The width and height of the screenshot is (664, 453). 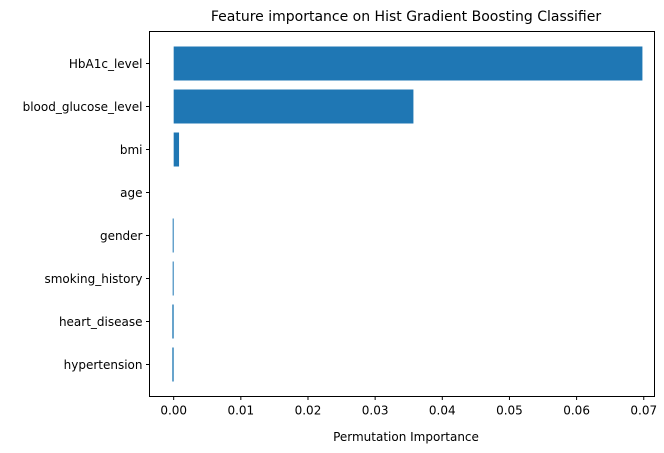 I want to click on x-tick-label: 0.02, so click(x=308, y=411).